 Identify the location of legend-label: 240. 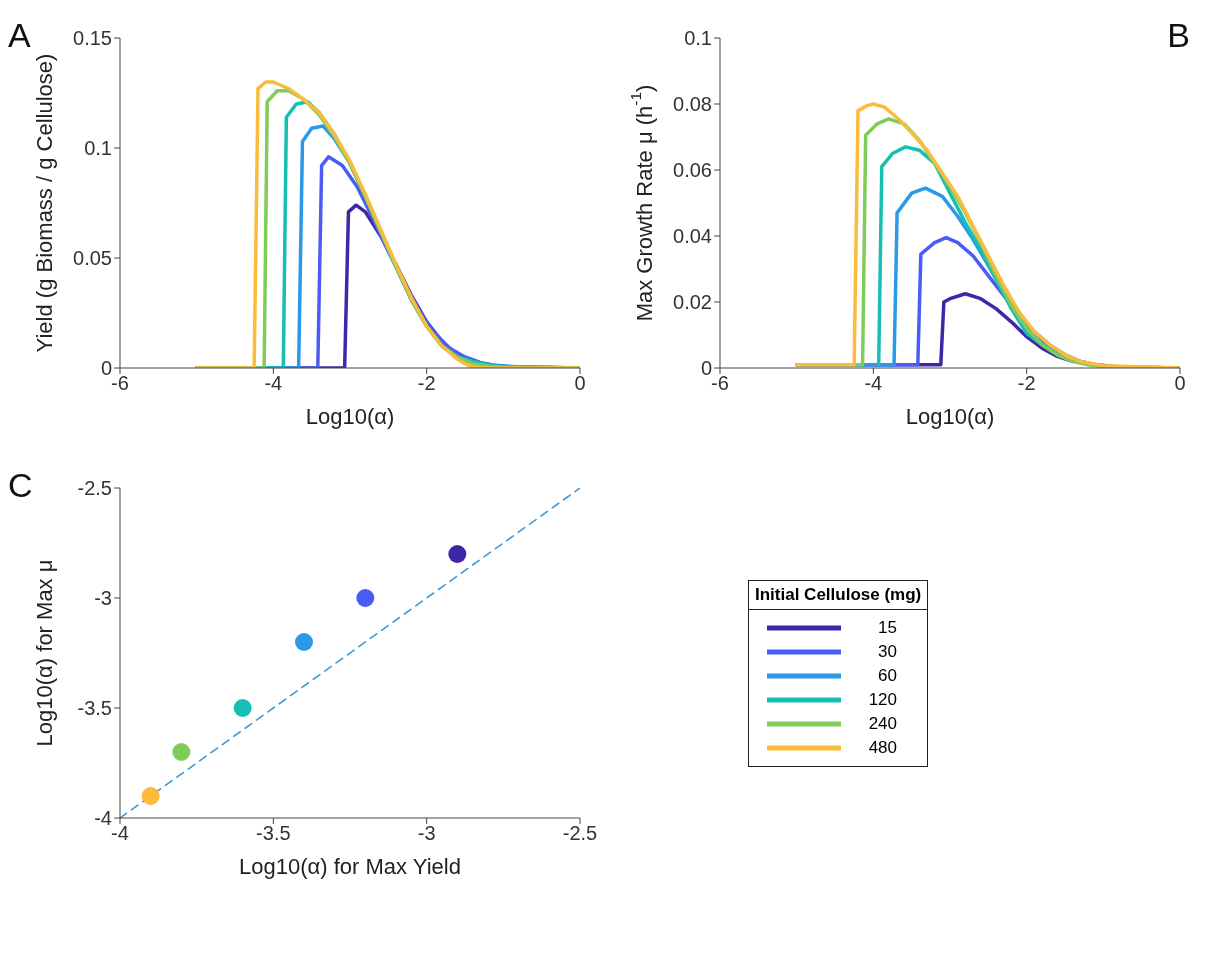
(882, 723).